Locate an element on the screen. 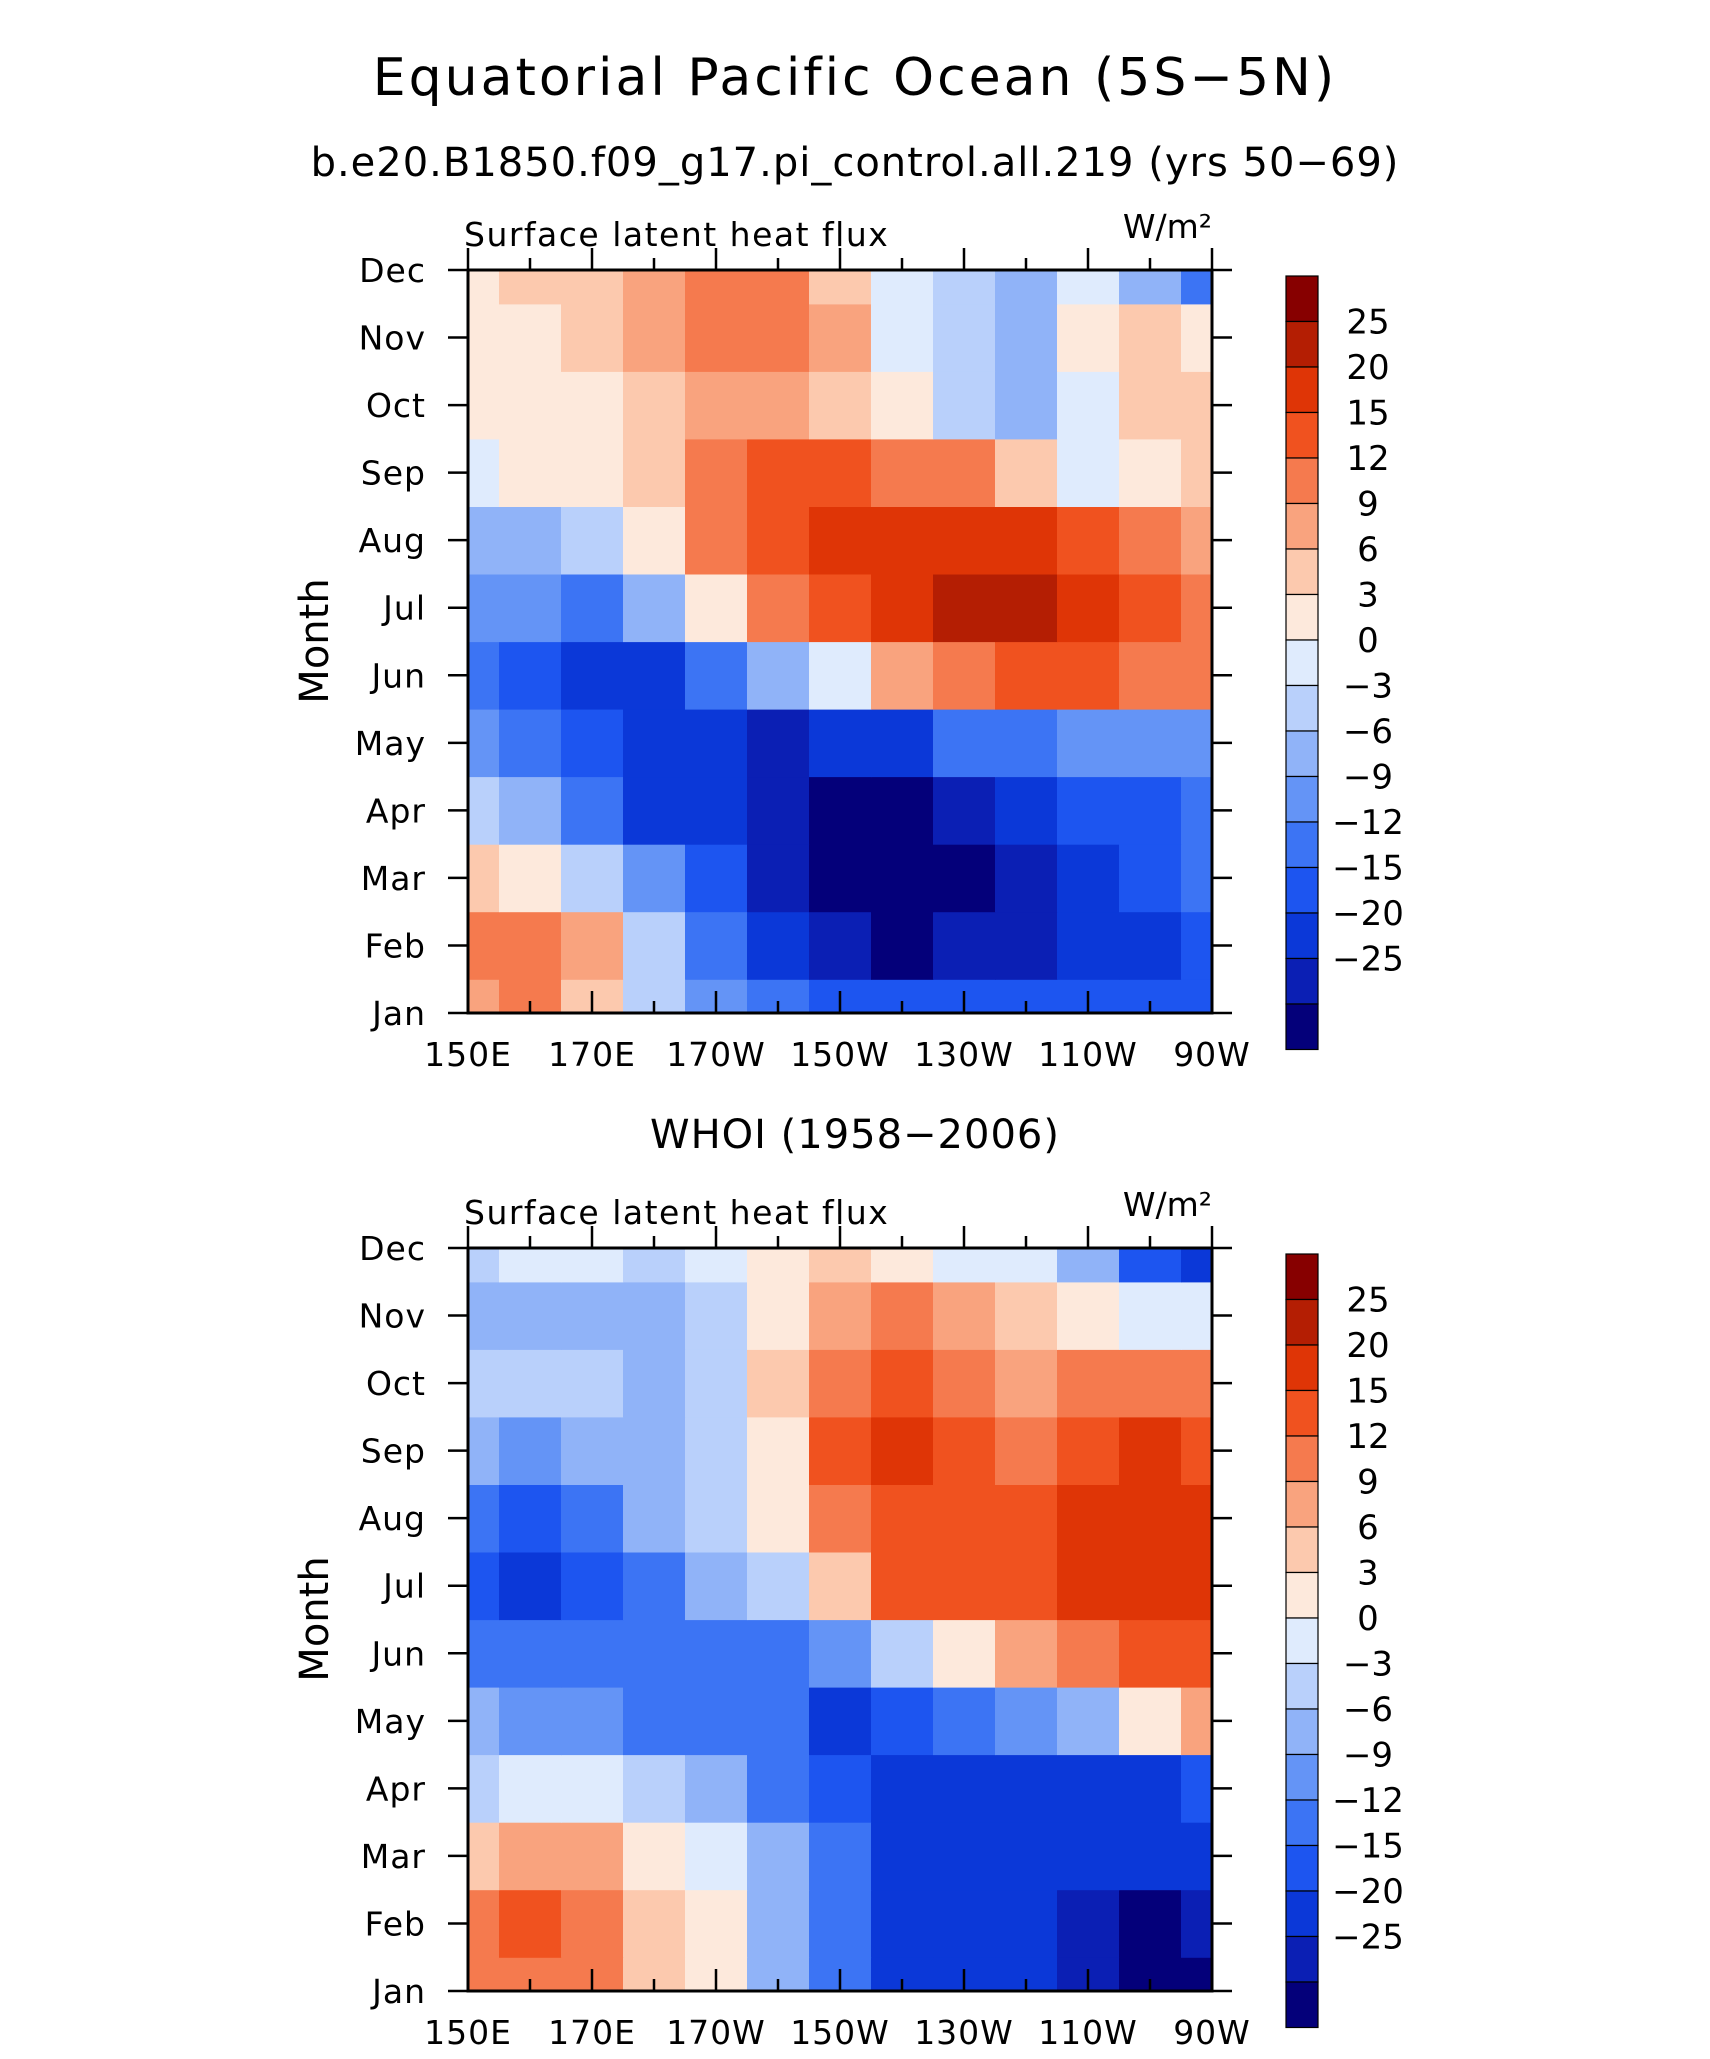  colorbar: 25 20 15 12 9 6 3 0 −3 −6 −9 −12 −15 −20 −25 is located at coordinates (1344, 663).